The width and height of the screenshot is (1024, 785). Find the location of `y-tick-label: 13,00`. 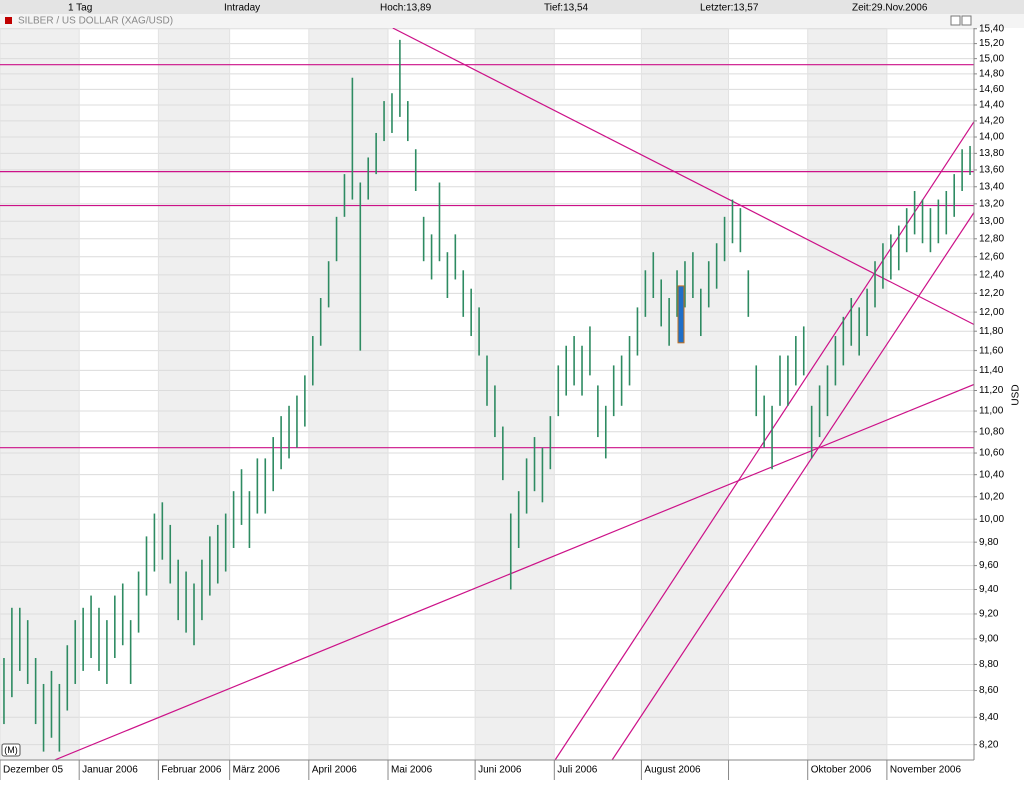

y-tick-label: 13,00 is located at coordinates (991, 221).